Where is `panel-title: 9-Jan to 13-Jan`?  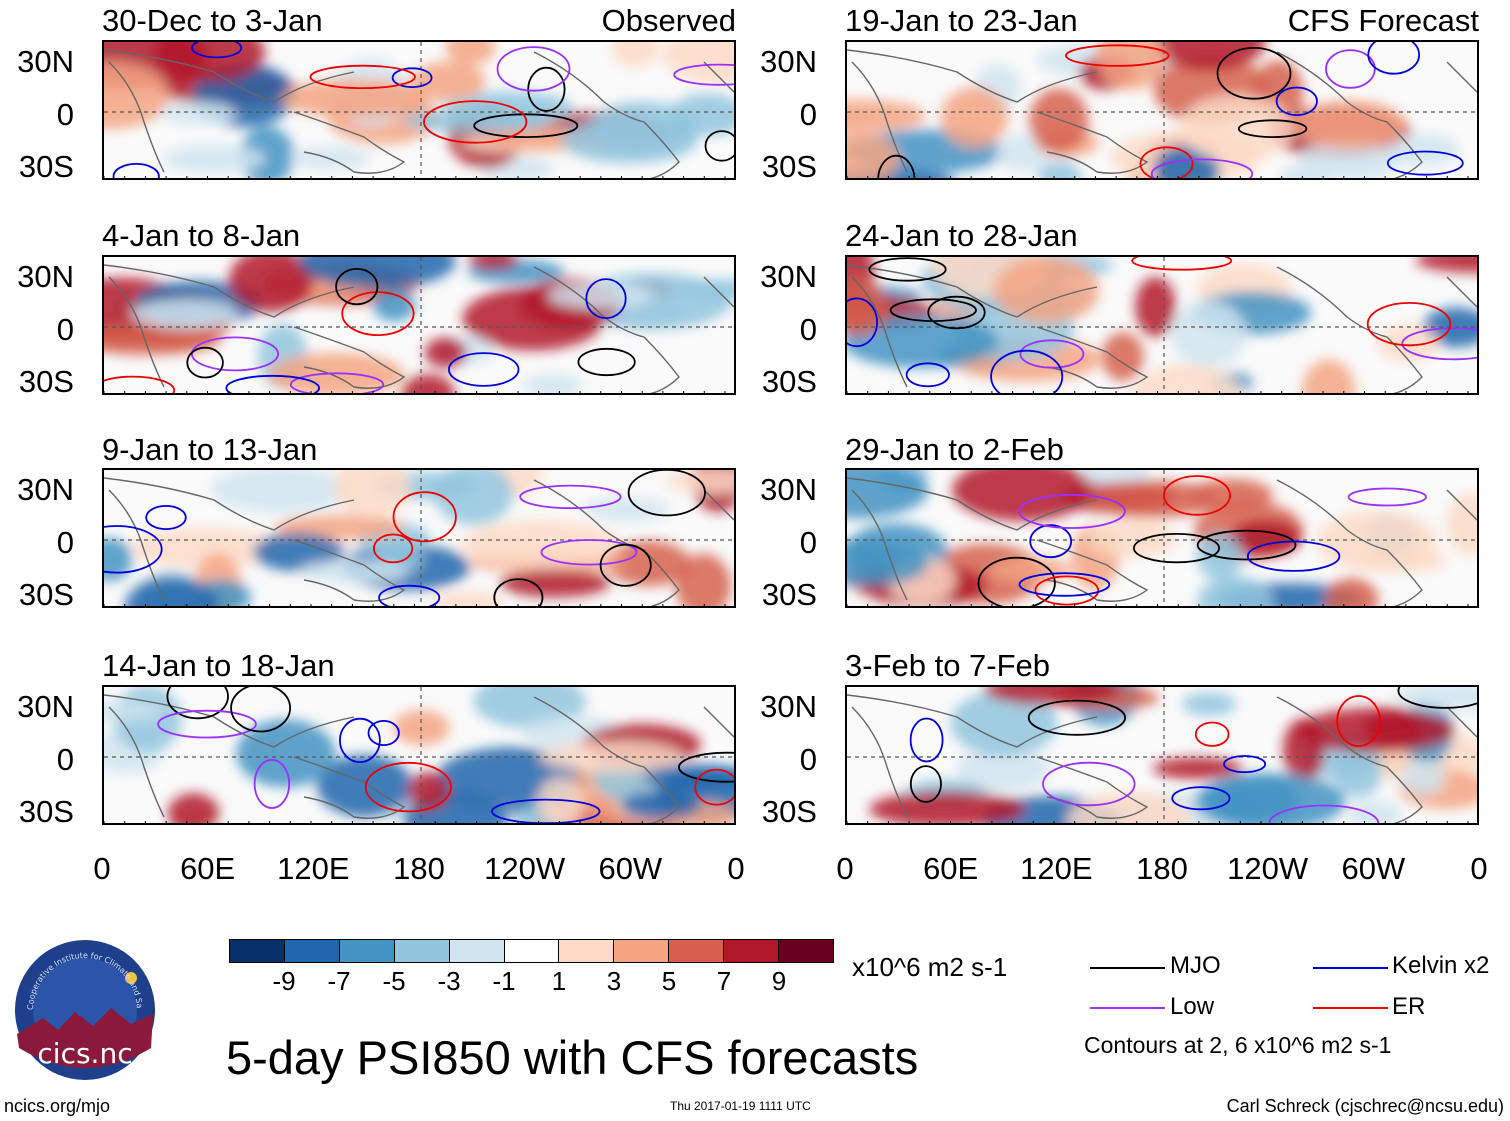 panel-title: 9-Jan to 13-Jan is located at coordinates (210, 449).